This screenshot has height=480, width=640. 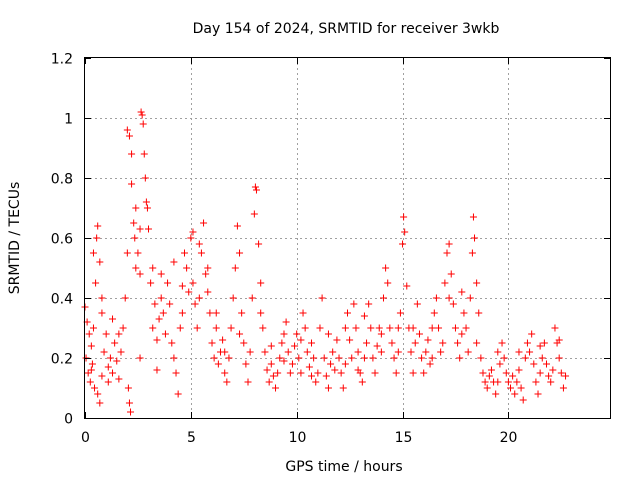 What do you see at coordinates (62, 360) in the screenshot?
I see `y-tick-label: 0.2` at bounding box center [62, 360].